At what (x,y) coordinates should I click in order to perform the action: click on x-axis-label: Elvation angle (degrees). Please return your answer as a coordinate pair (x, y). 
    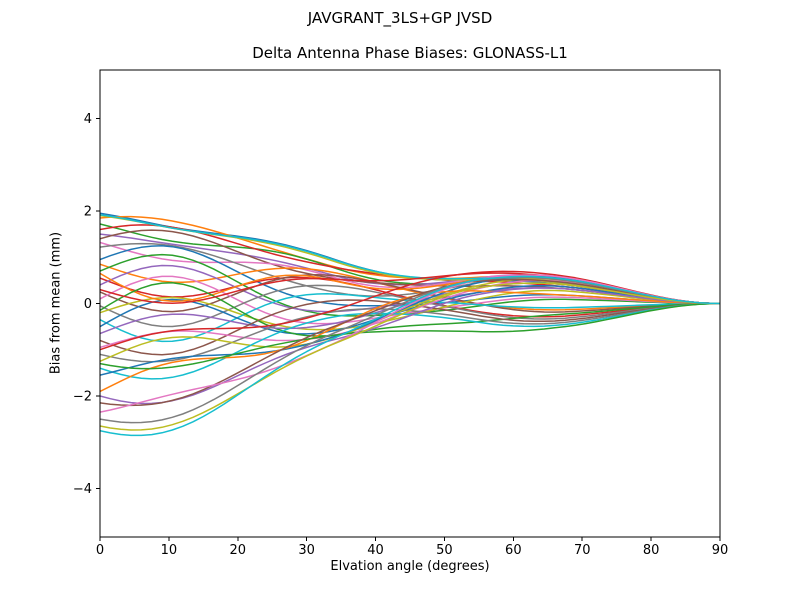
    Looking at the image, I should click on (410, 566).